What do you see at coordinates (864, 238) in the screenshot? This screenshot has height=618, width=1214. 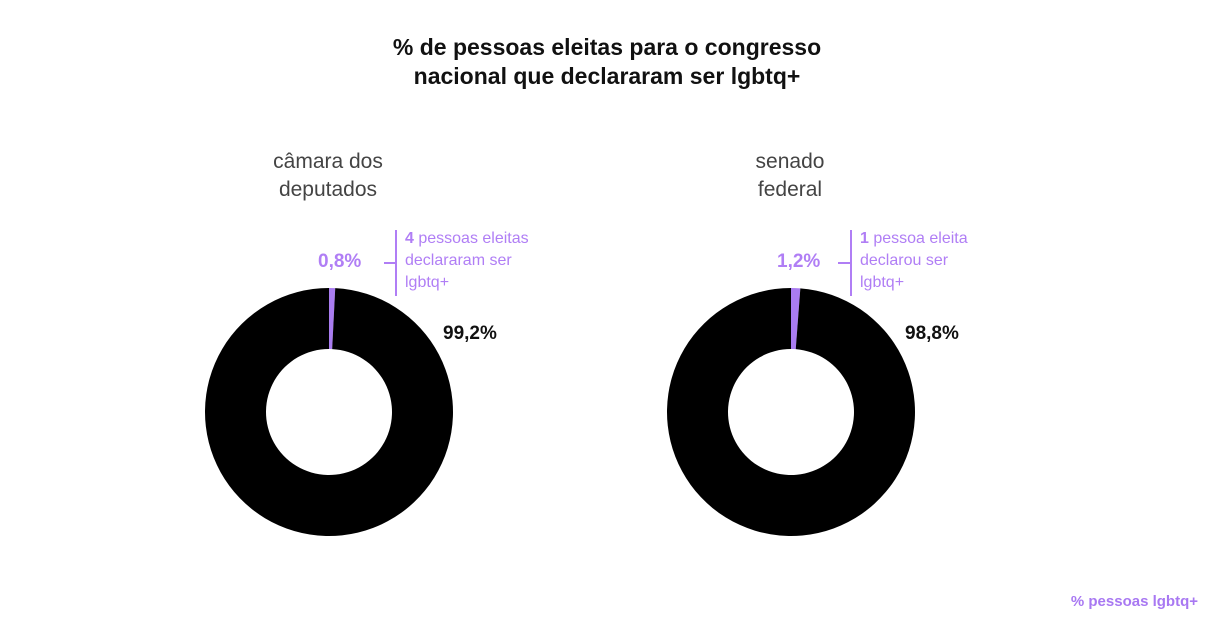 I see `senado-note-count: 1` at bounding box center [864, 238].